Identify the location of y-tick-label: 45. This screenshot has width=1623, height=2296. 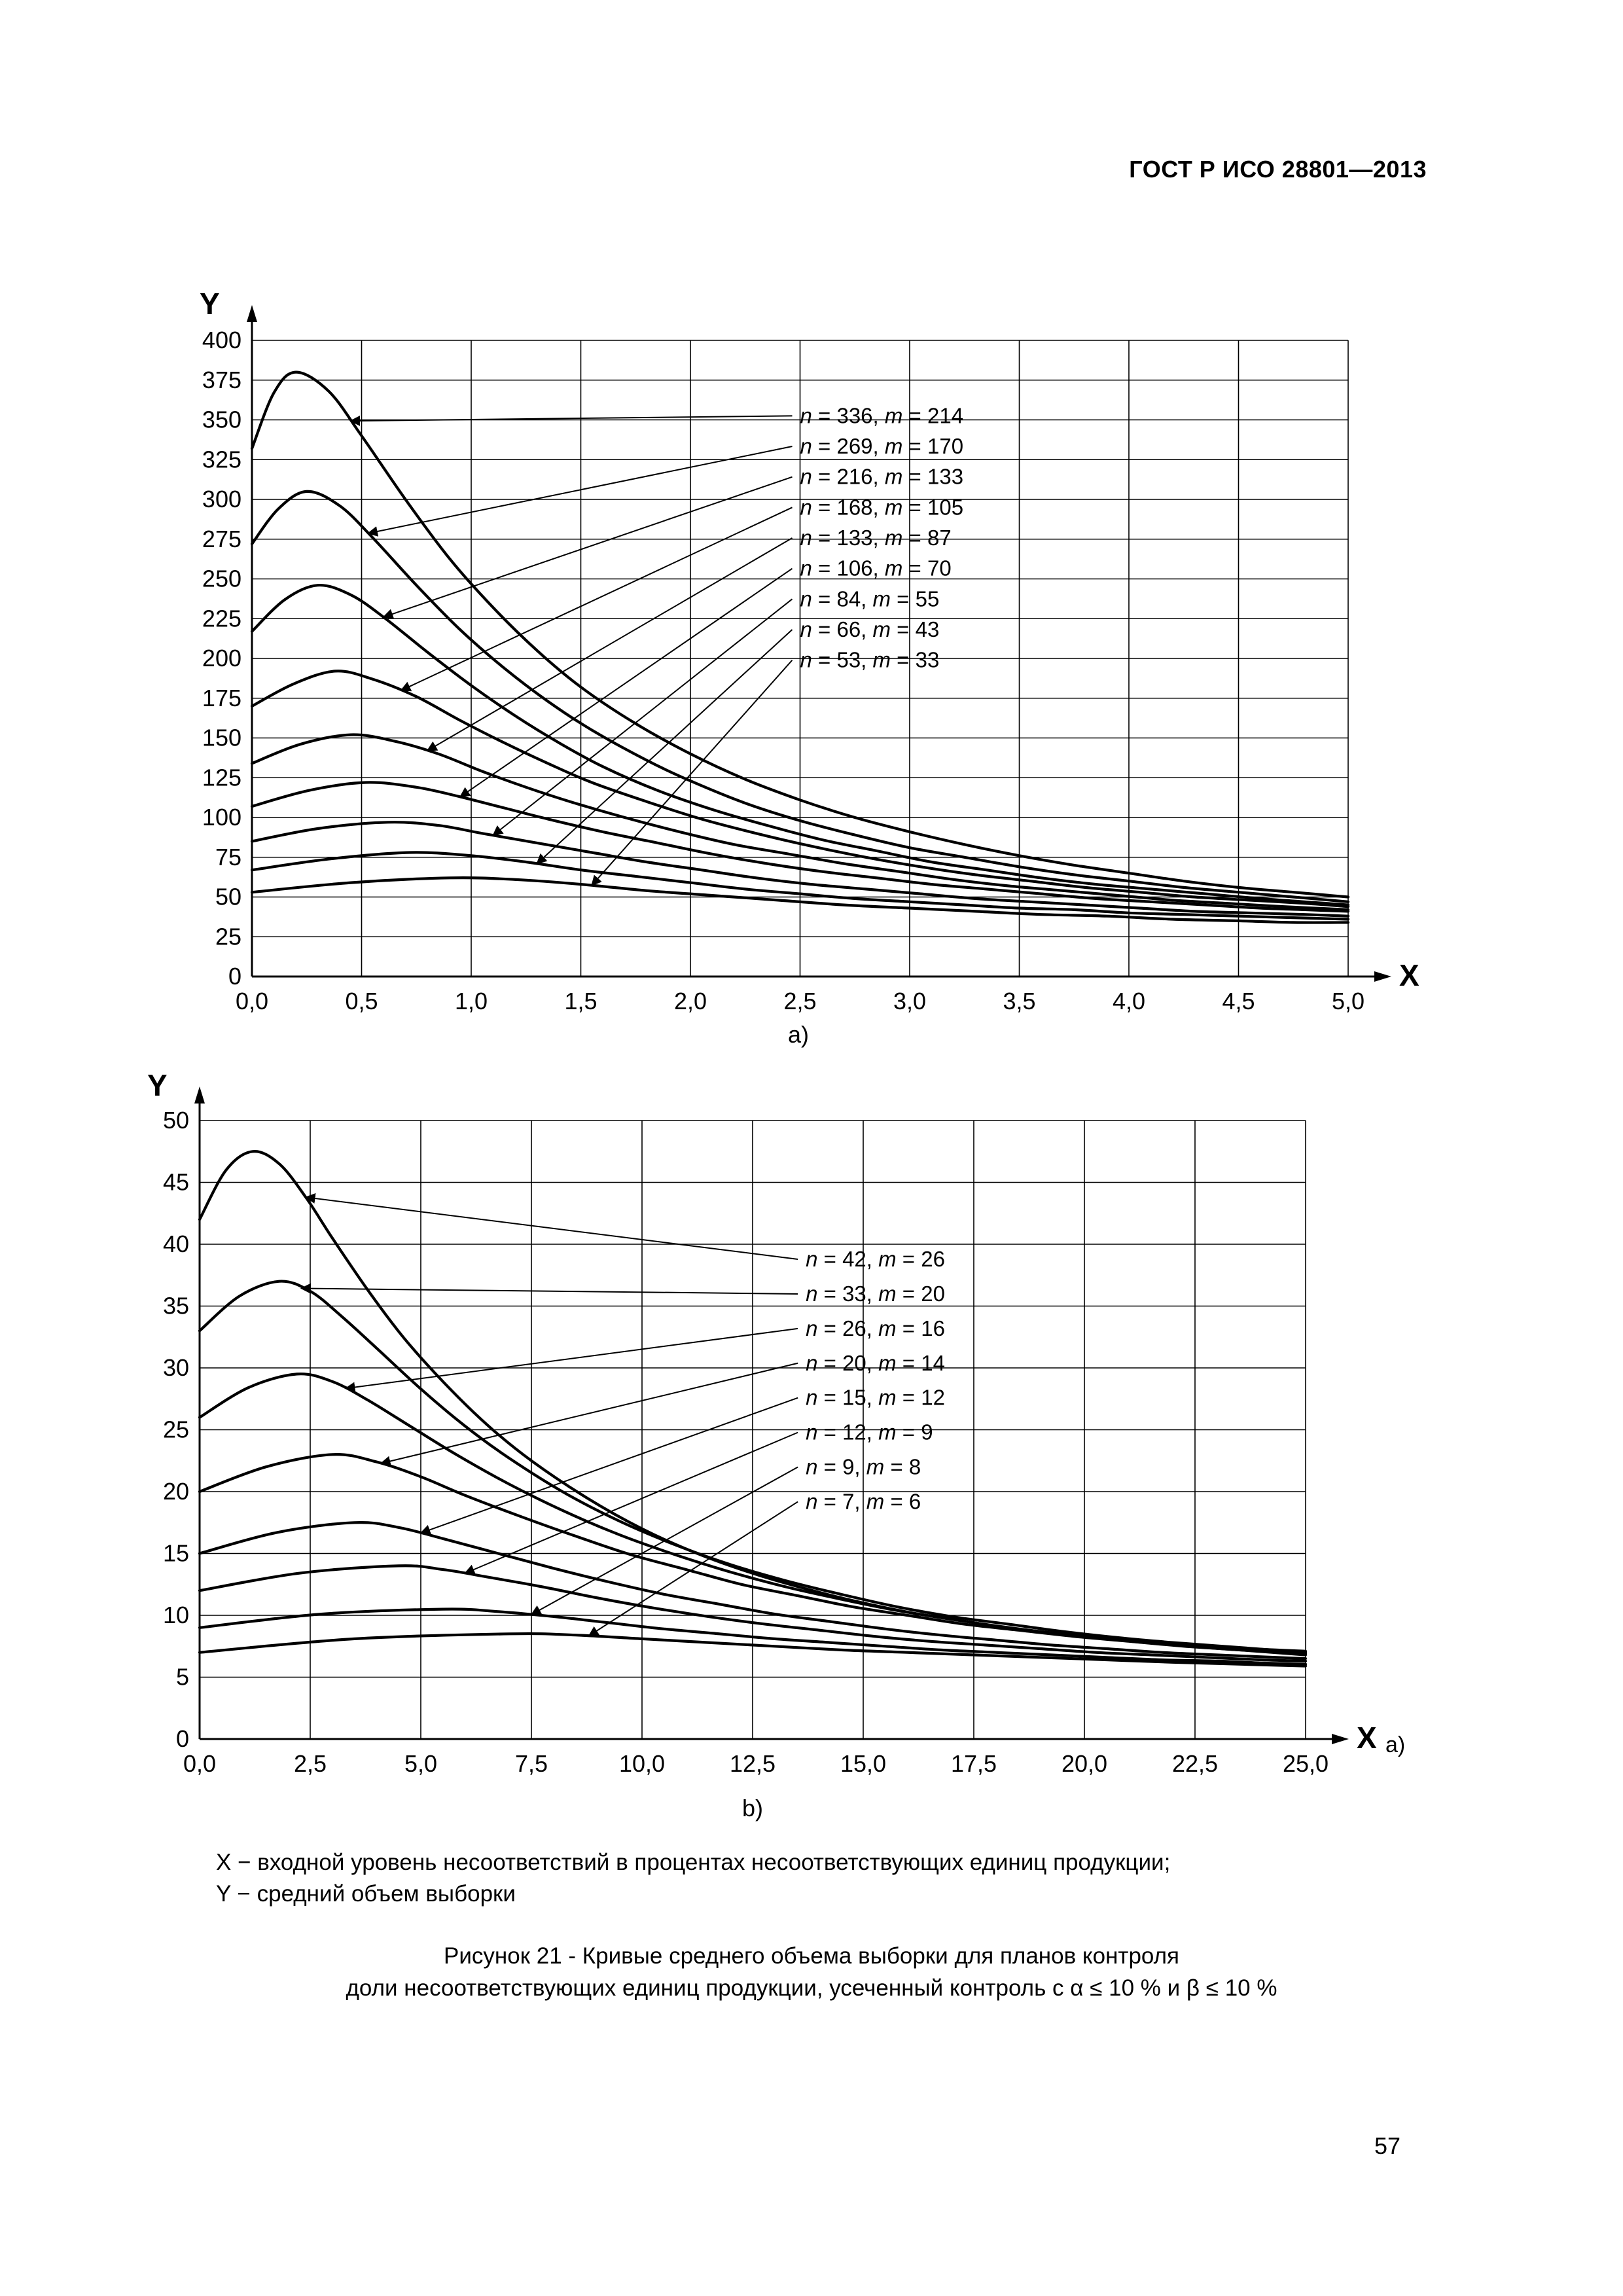
(176, 1182).